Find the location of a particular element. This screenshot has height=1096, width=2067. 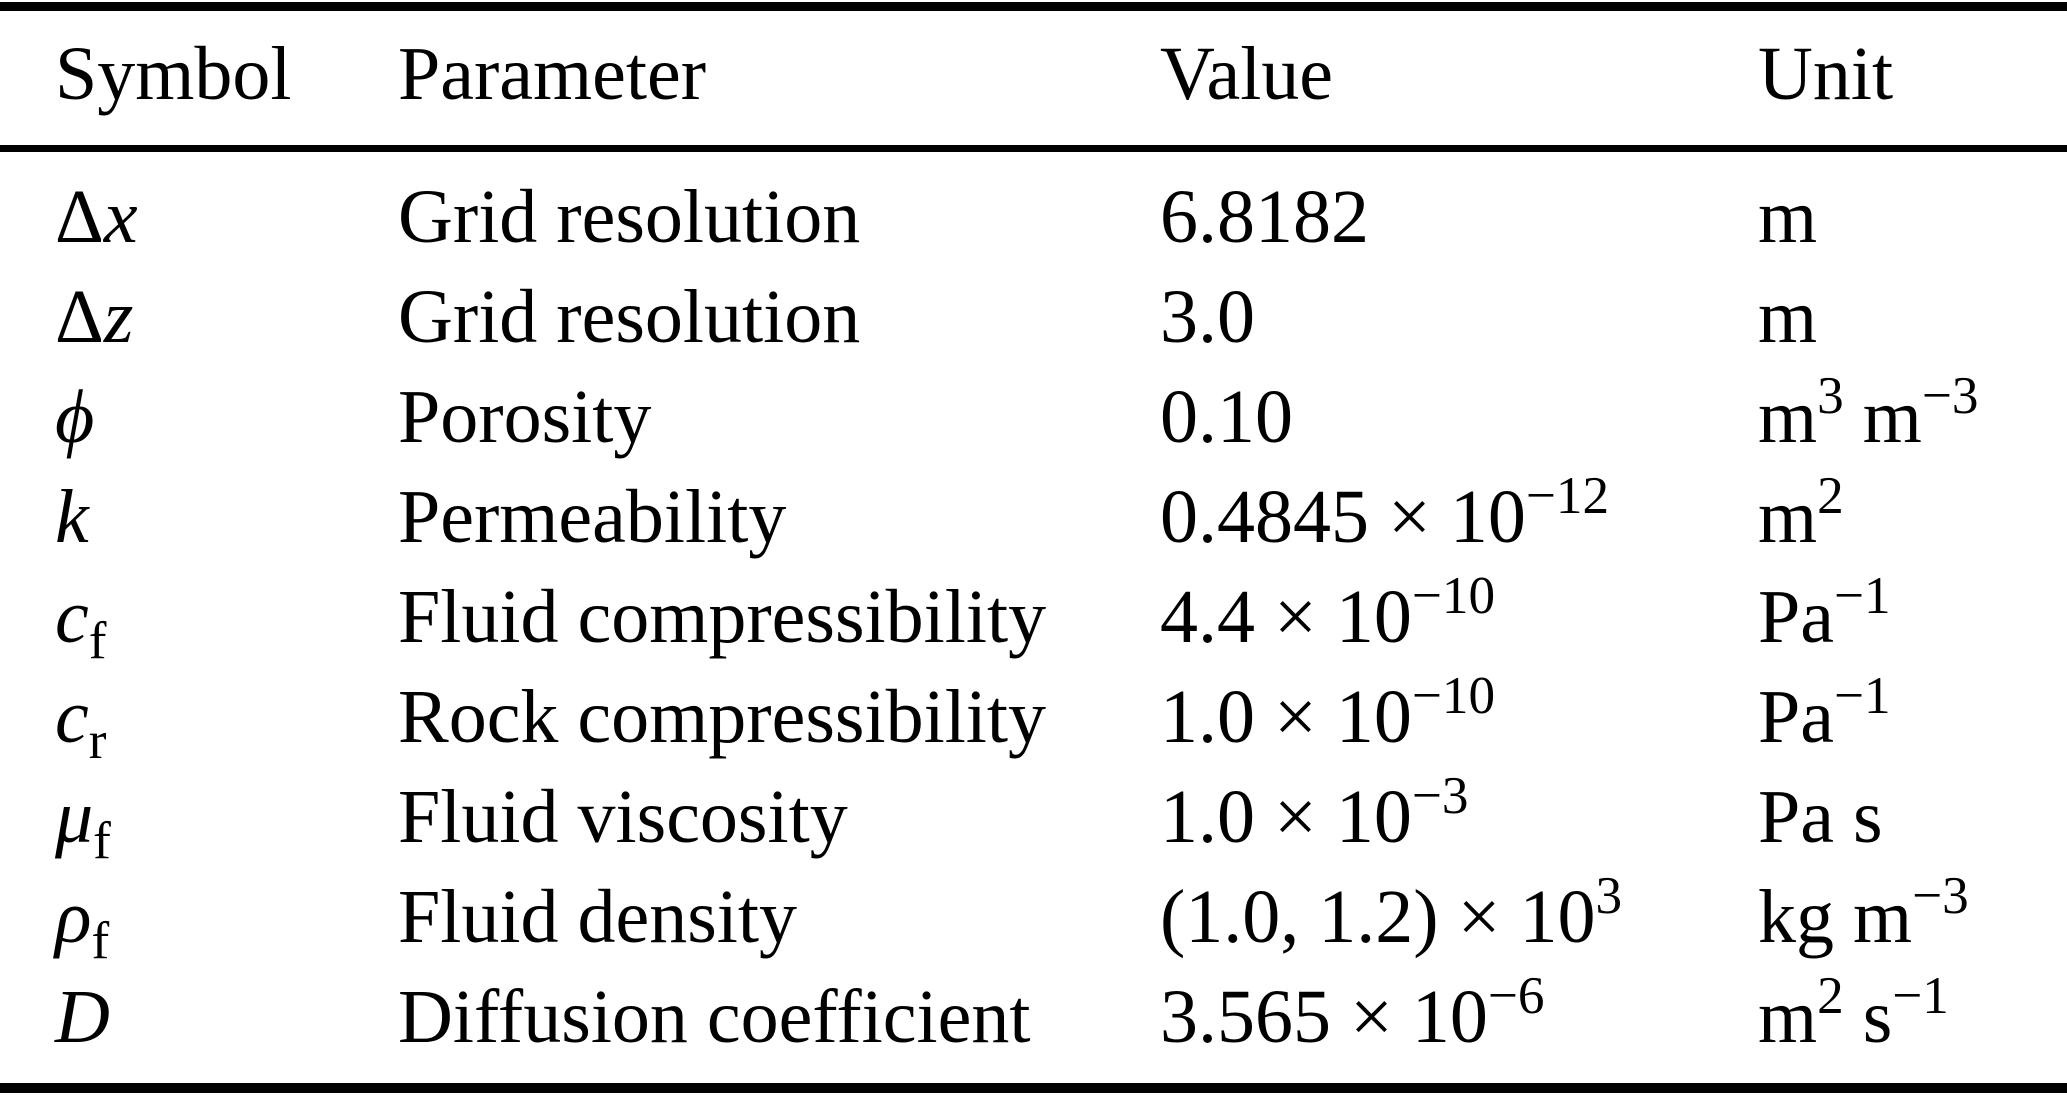

symbol-fragment: z is located at coordinates (118, 317).